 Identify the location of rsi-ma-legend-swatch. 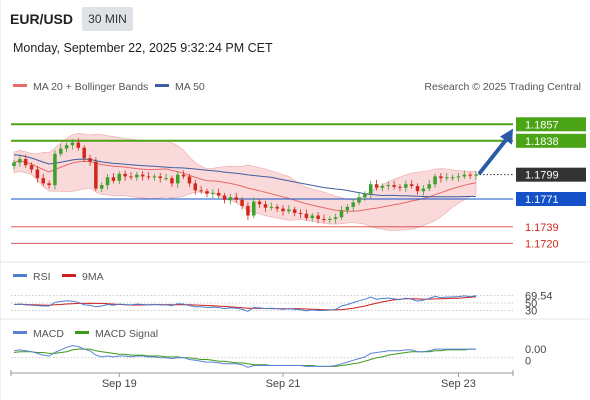
(69, 275).